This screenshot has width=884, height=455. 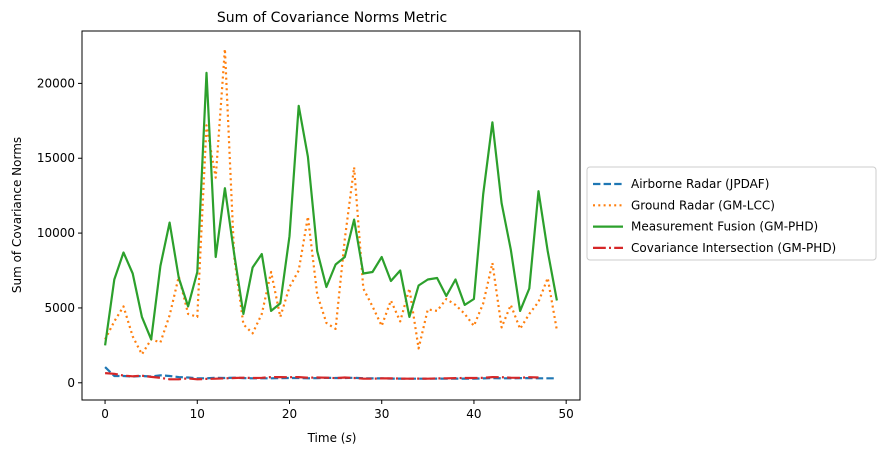 What do you see at coordinates (332, 18) in the screenshot?
I see `chart-title: Sum of Covariance Norms Metric` at bounding box center [332, 18].